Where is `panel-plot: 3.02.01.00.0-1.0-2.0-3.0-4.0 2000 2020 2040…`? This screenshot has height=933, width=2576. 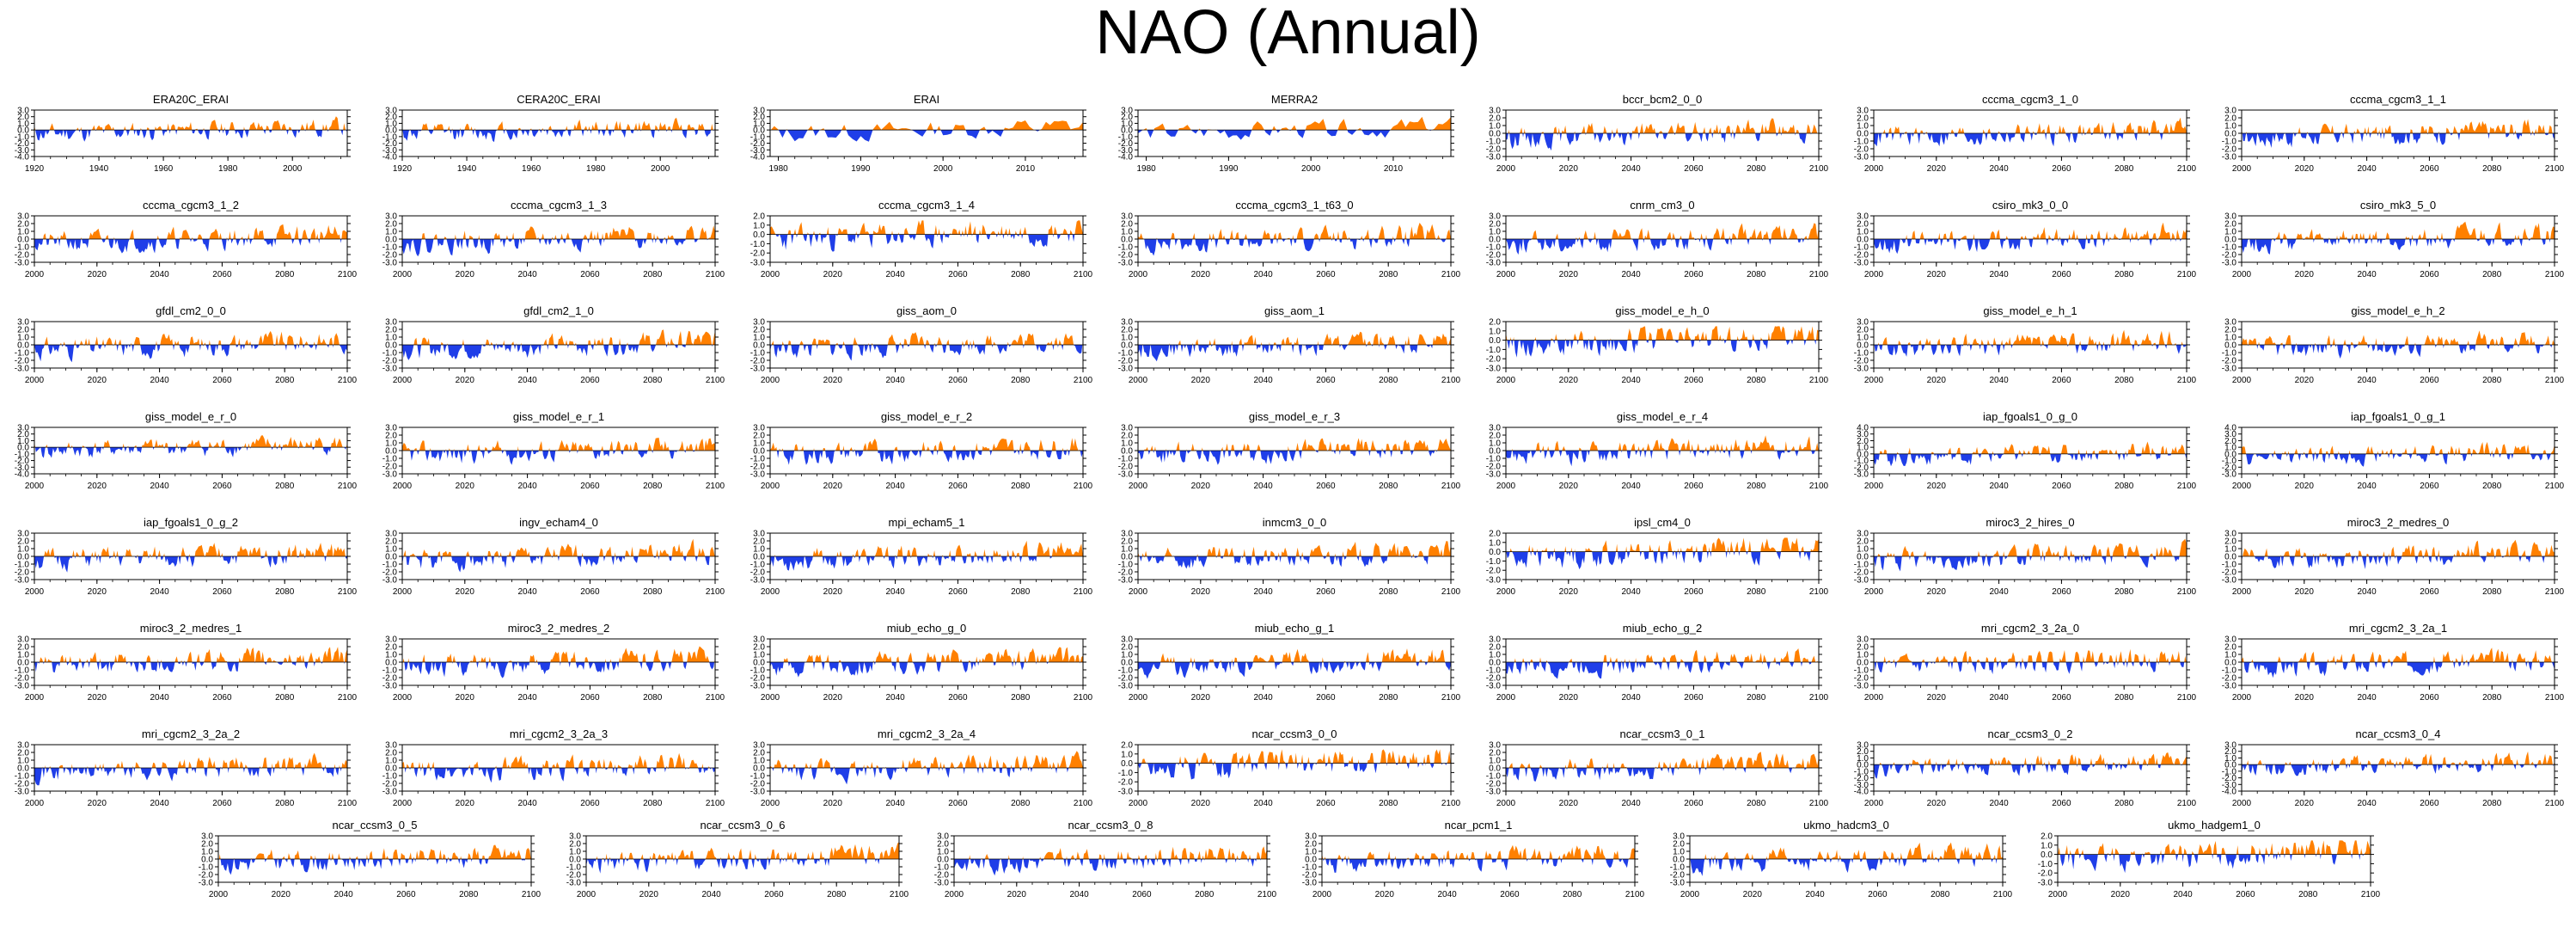 panel-plot: 3.02.01.00.0-1.0-2.0-3.0-4.0 2000 2020 2040… is located at coordinates (2025, 775).